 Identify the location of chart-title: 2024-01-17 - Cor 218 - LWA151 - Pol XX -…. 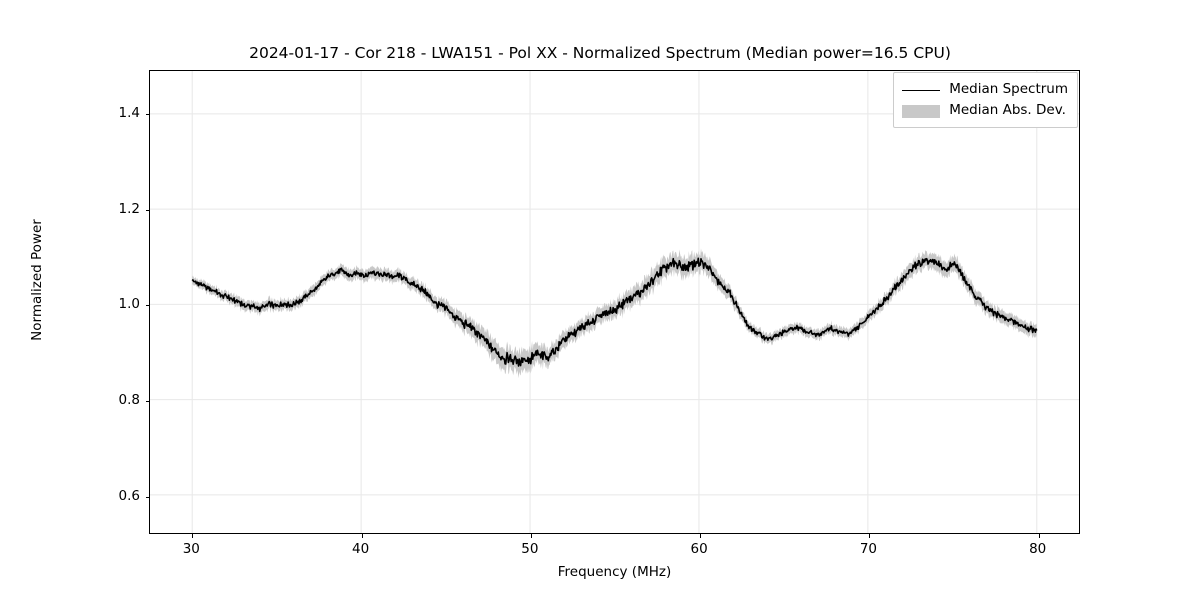
(600, 53).